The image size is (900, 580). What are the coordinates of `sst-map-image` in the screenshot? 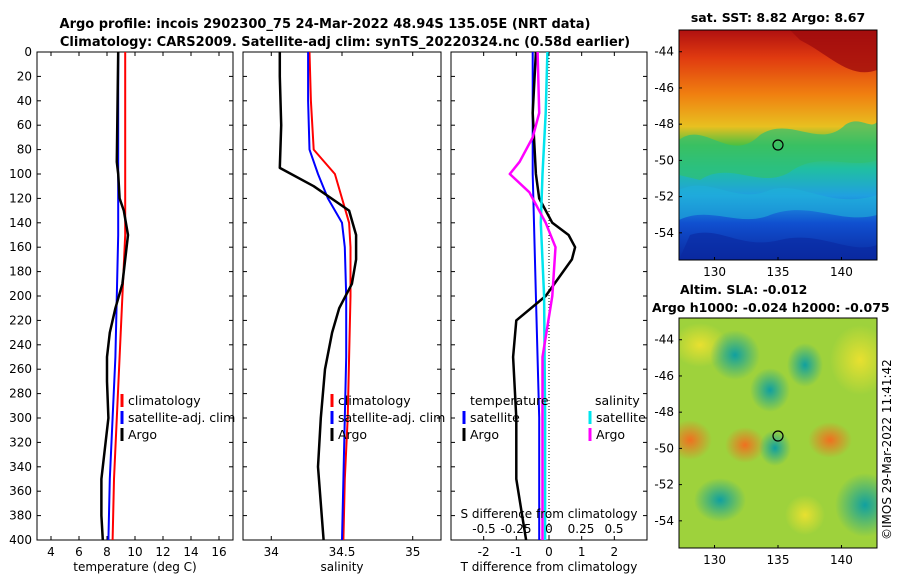 It's located at (778, 145).